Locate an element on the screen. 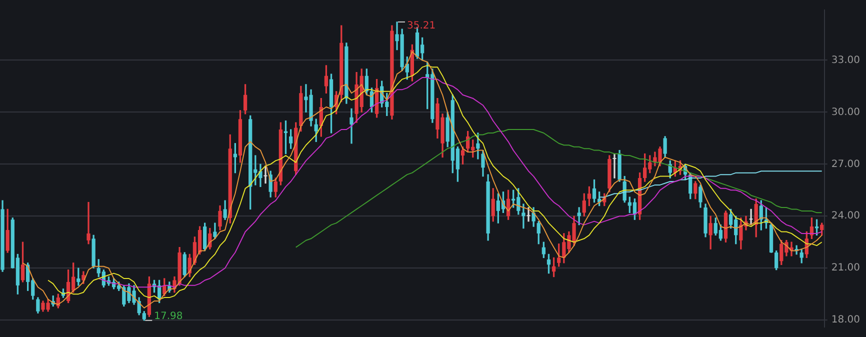 This screenshot has height=337, width=866. y-tick-label: 24.00 is located at coordinates (845, 216).